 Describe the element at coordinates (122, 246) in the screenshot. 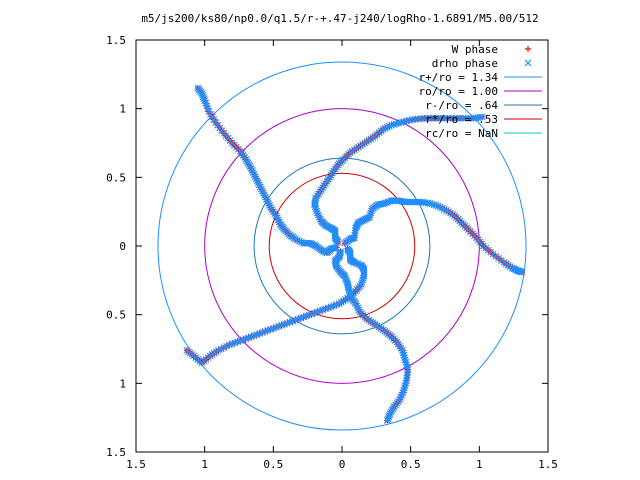

I see `y-tick-label-3: 0` at that location.